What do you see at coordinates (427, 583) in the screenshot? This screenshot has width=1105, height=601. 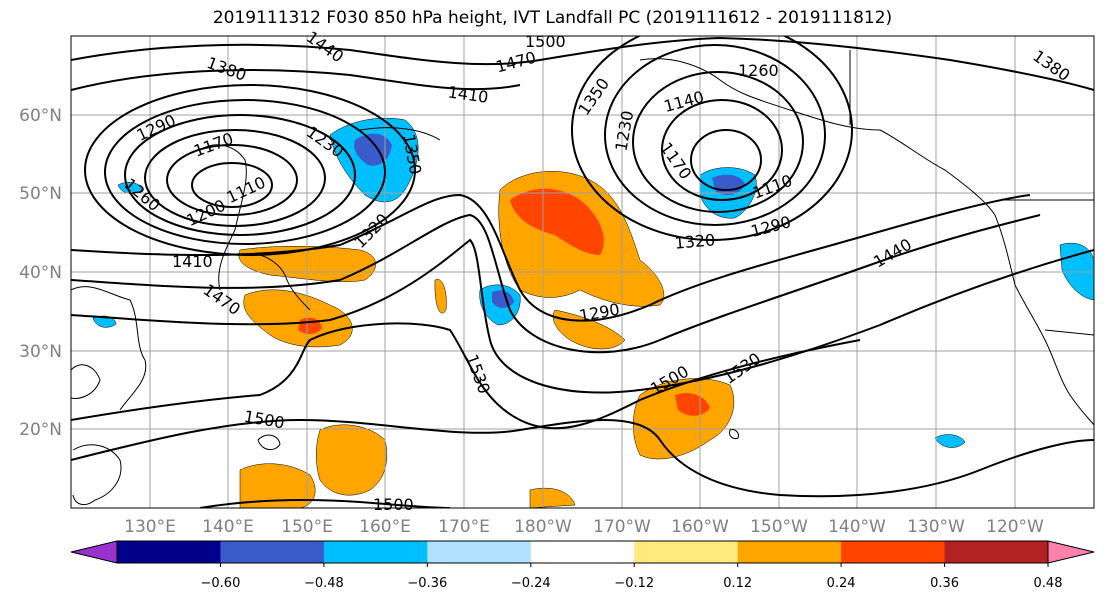 I see `colorbar-tick-label: −0.36` at bounding box center [427, 583].